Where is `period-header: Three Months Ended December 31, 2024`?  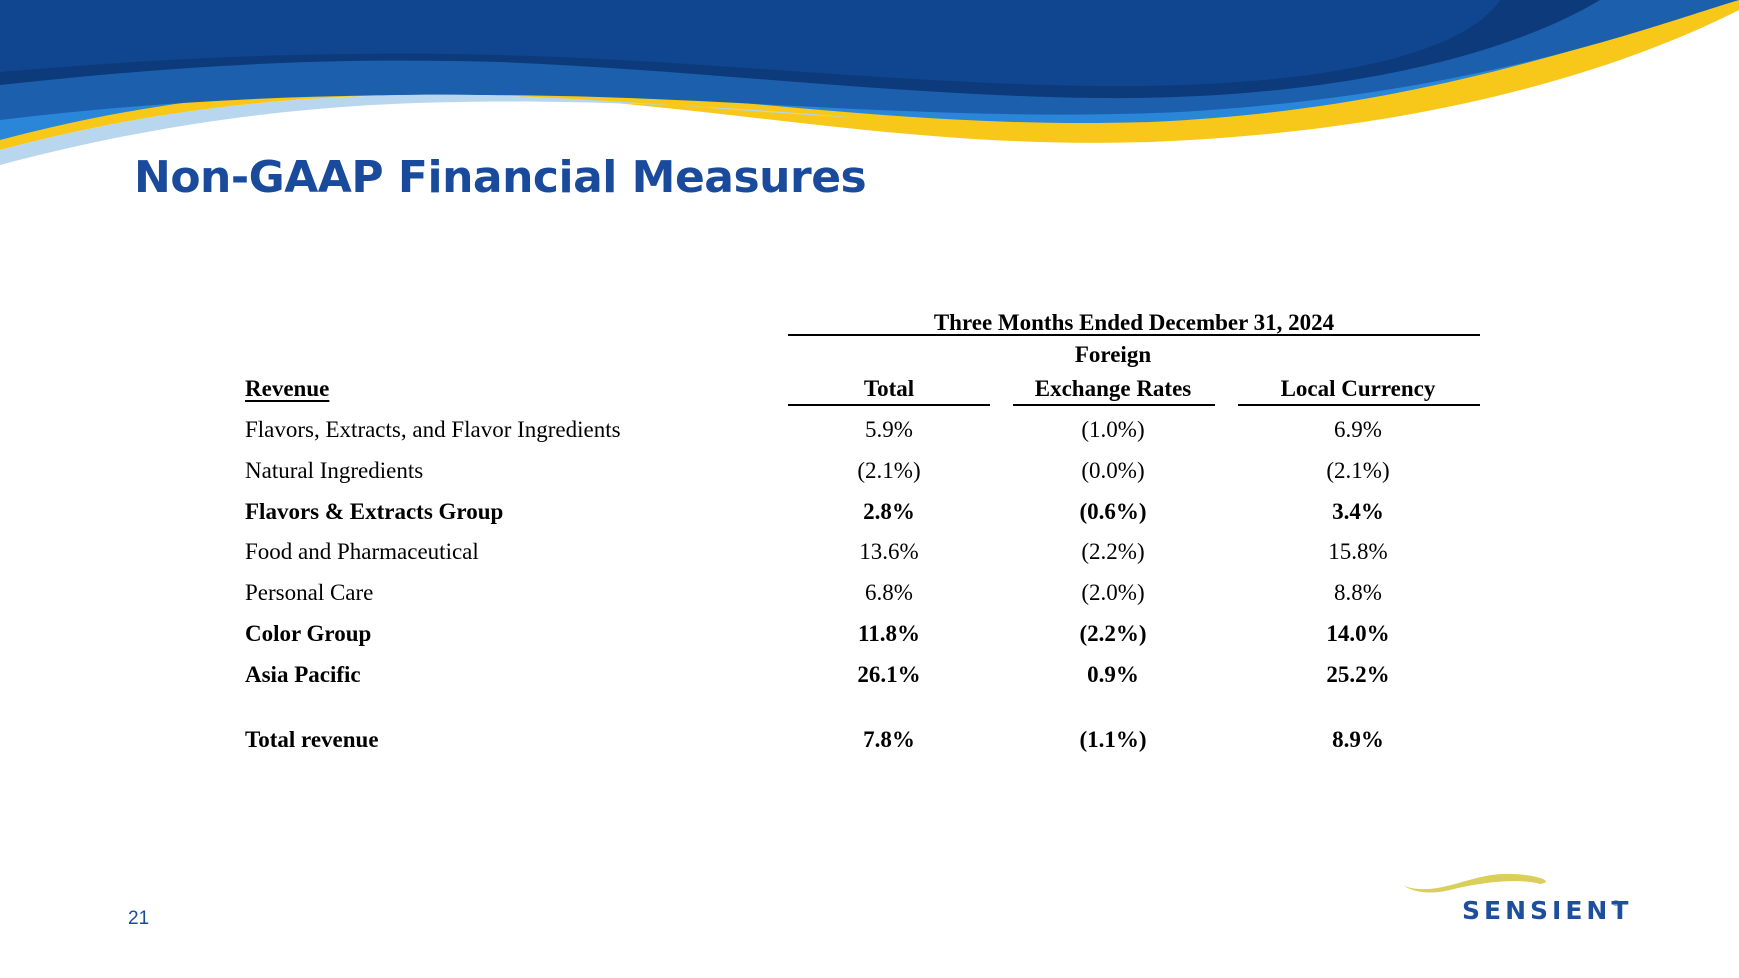 period-header: Three Months Ended December 31, 2024 is located at coordinates (1134, 322).